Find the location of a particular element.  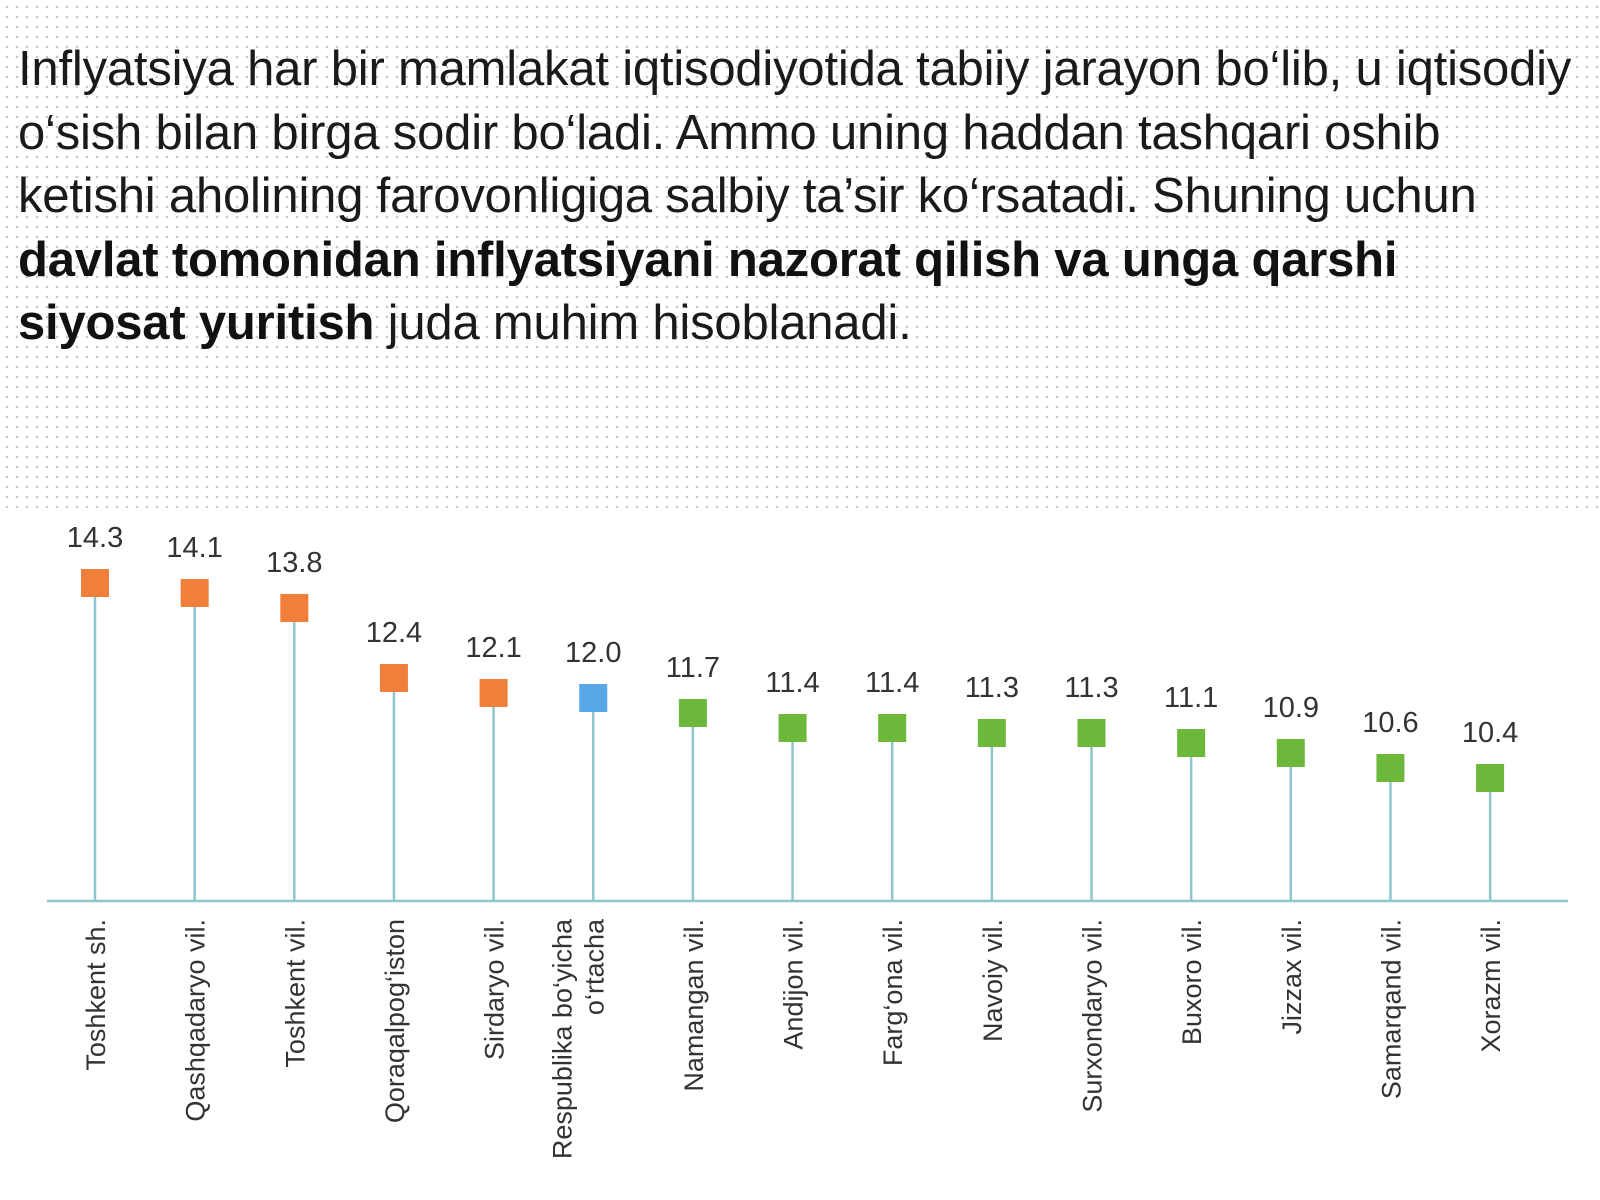

category-tick-label-line: Andijon vil. is located at coordinates (794, 984).